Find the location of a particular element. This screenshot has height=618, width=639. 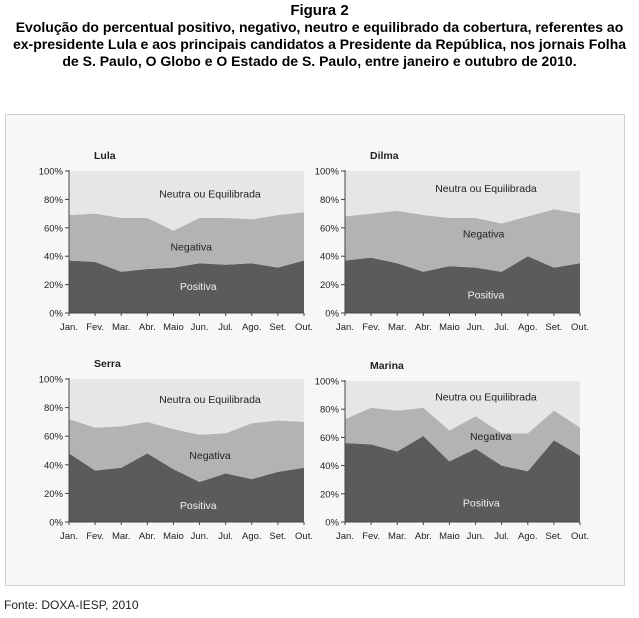

panel-title: Dilma is located at coordinates (384, 156).